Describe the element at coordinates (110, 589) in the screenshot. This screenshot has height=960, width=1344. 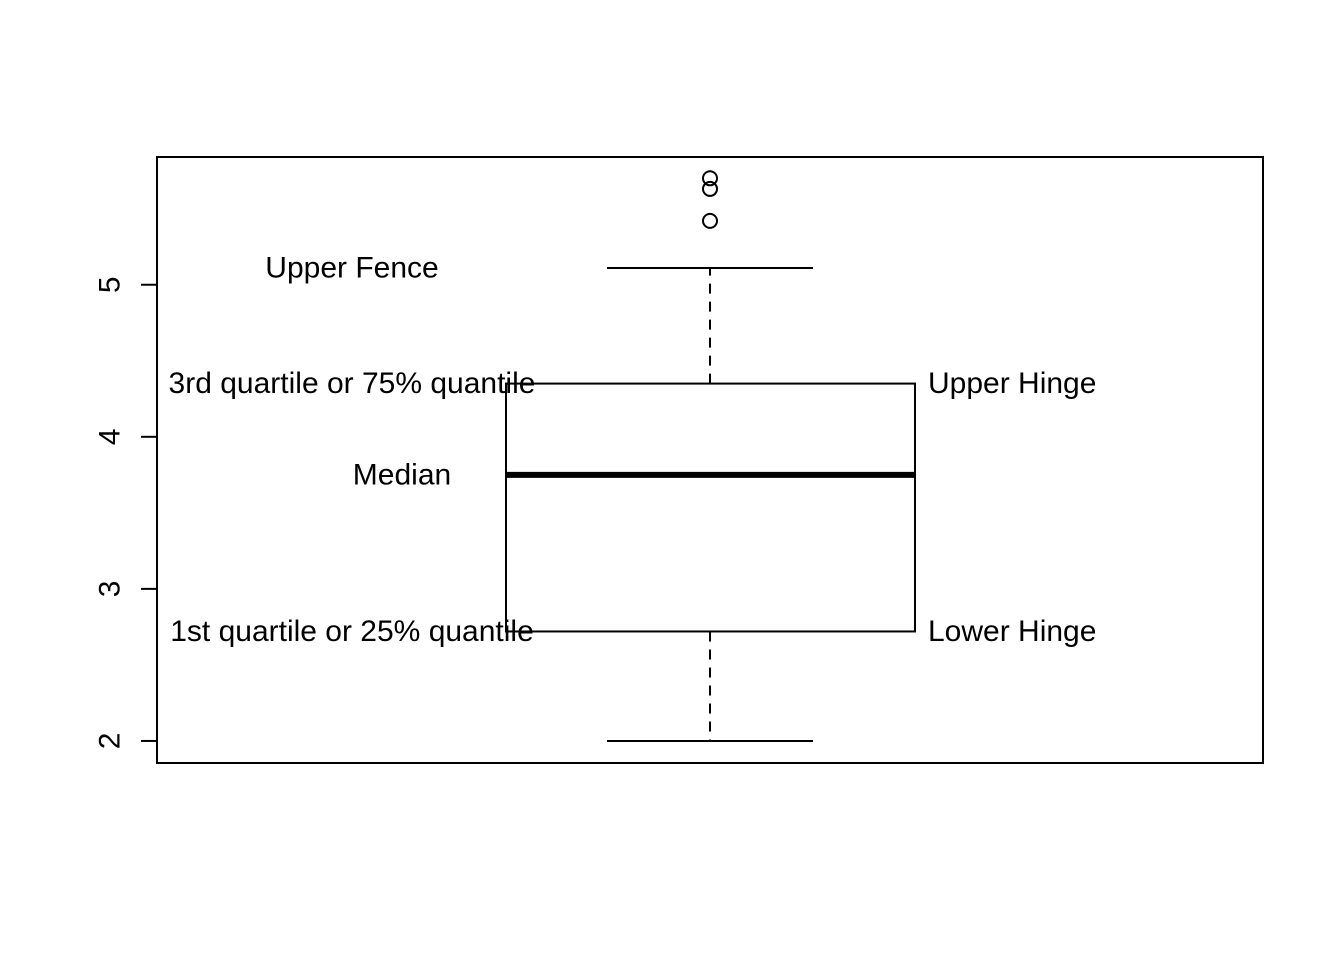
I see `y-tick-label: 3` at that location.